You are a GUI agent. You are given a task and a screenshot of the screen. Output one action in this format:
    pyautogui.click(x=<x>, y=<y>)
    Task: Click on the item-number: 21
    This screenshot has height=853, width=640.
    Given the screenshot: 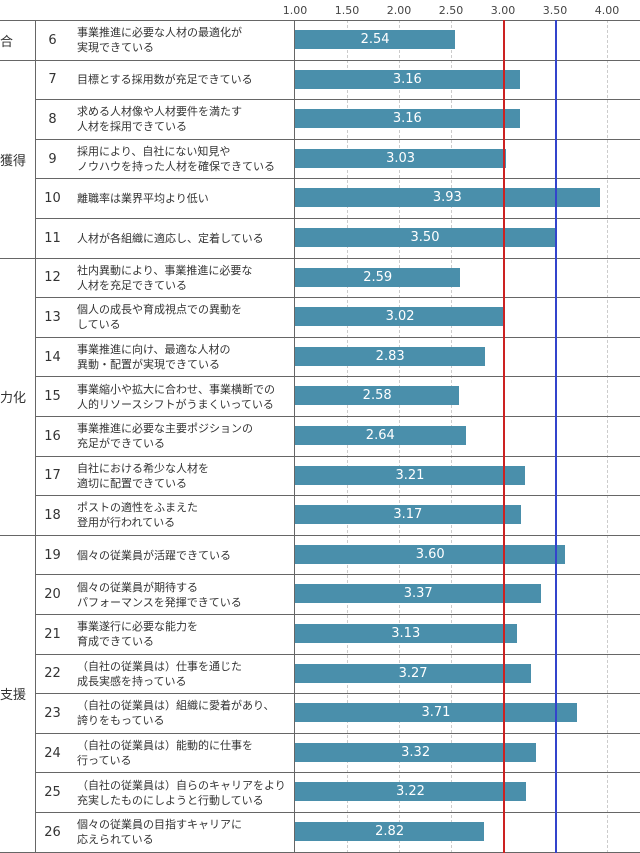 What is the action you would take?
    pyautogui.click(x=52, y=634)
    